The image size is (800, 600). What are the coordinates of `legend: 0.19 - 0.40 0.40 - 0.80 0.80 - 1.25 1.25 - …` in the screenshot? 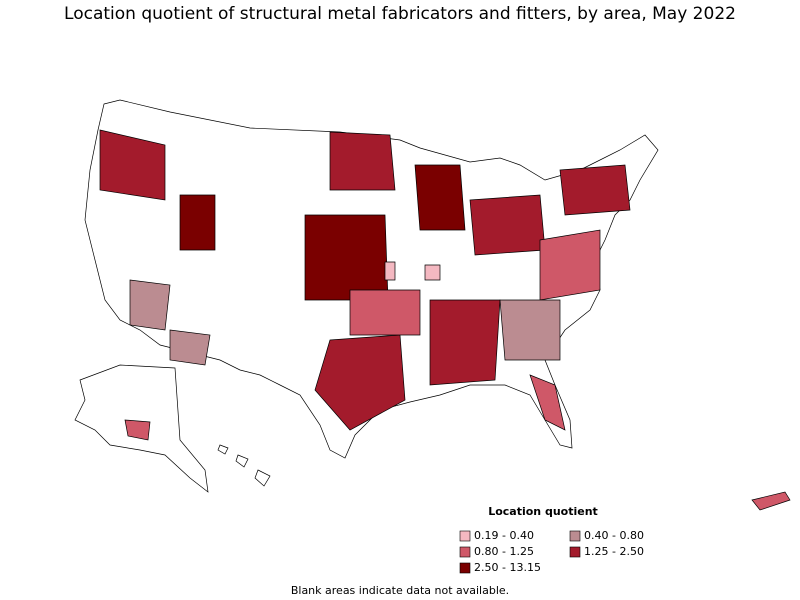 It's located at (551, 551).